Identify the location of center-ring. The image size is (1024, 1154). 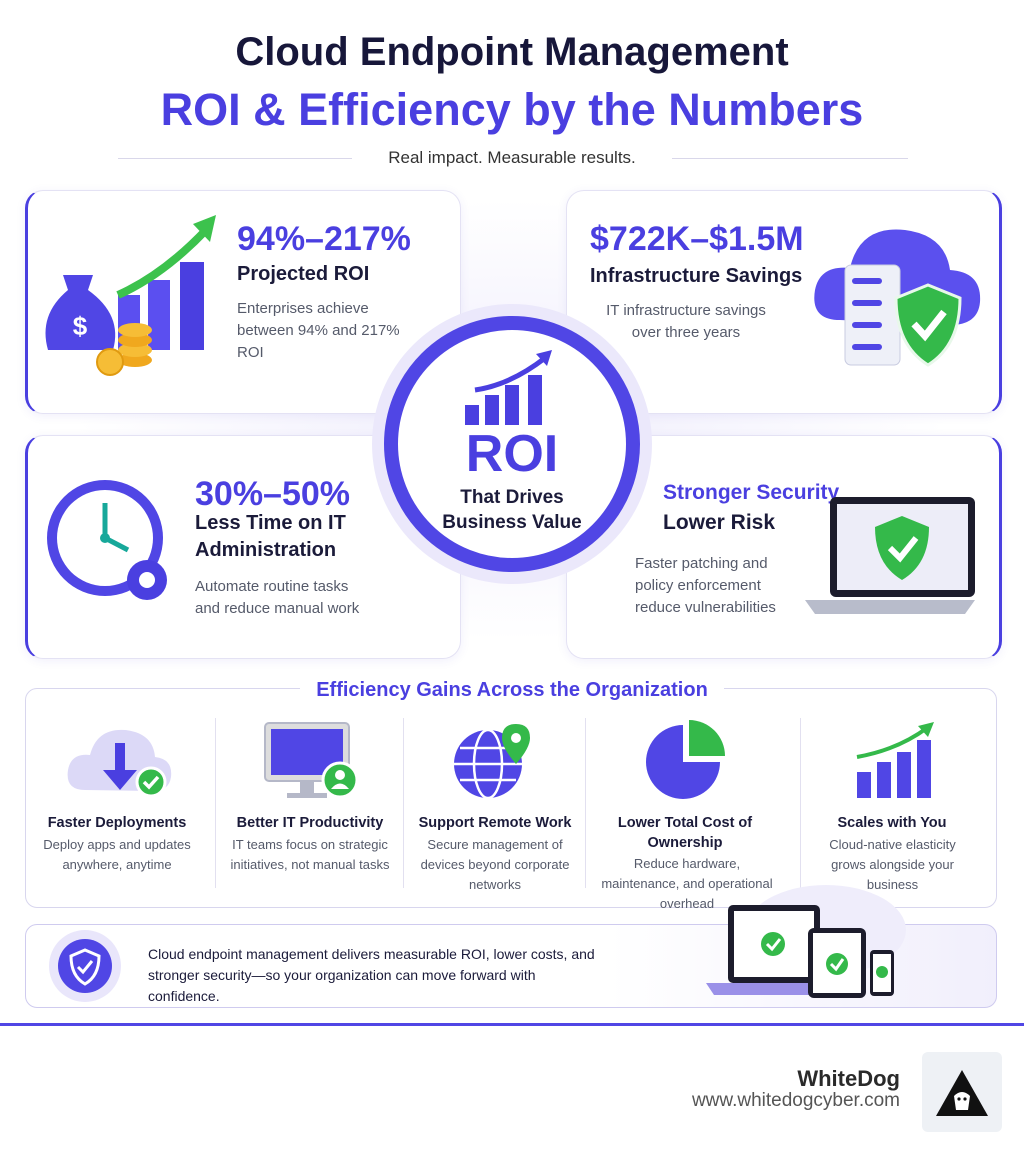
(512, 444).